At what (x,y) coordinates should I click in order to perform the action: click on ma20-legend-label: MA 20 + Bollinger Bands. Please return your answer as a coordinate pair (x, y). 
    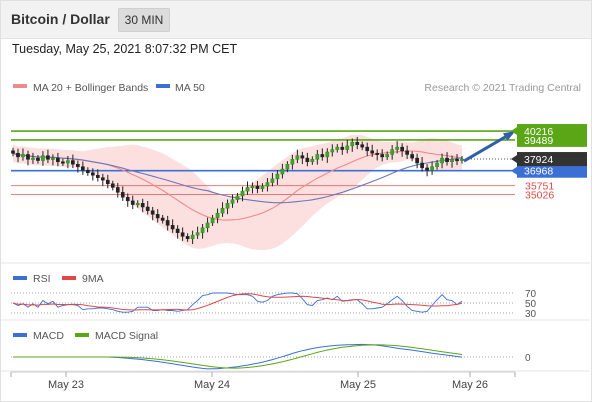
    Looking at the image, I should click on (90, 88).